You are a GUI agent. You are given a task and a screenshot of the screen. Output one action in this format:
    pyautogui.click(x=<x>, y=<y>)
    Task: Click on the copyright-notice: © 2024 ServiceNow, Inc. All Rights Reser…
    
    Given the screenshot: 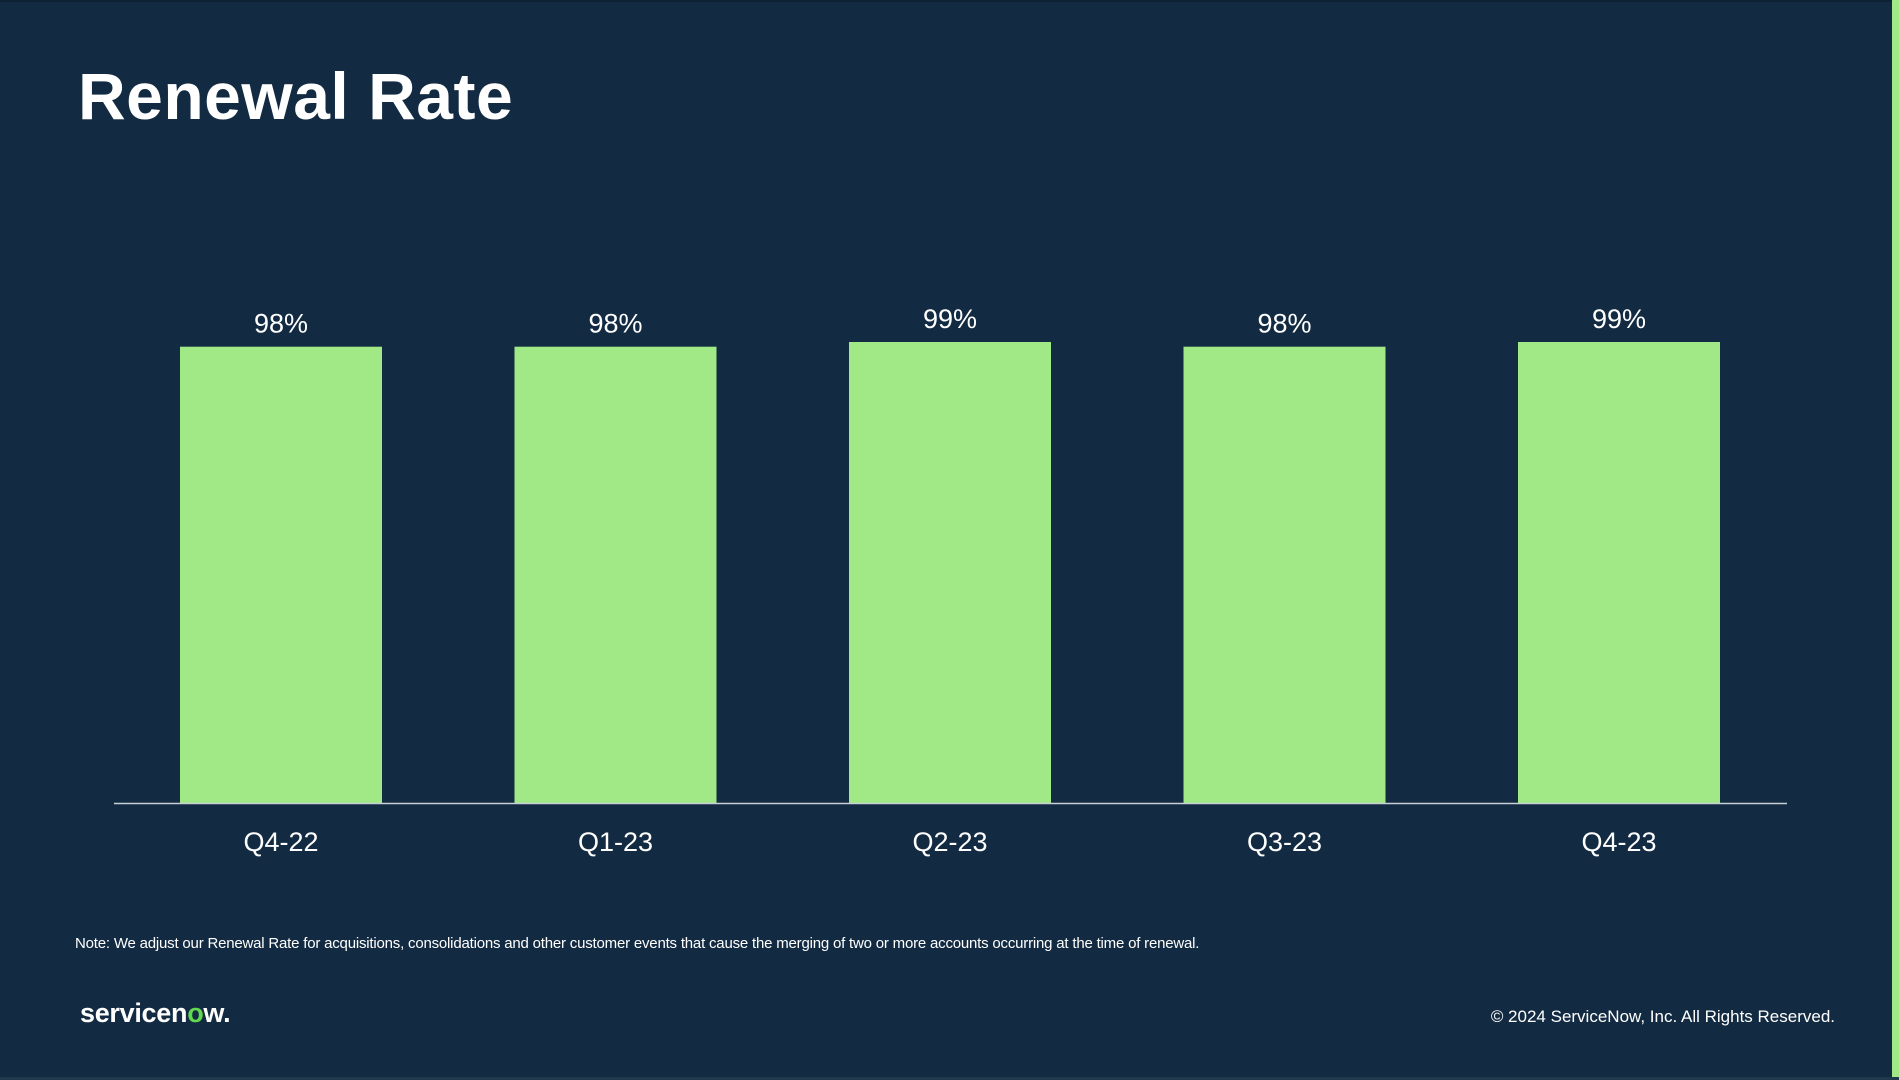 What is the action you would take?
    pyautogui.click(x=1662, y=1016)
    